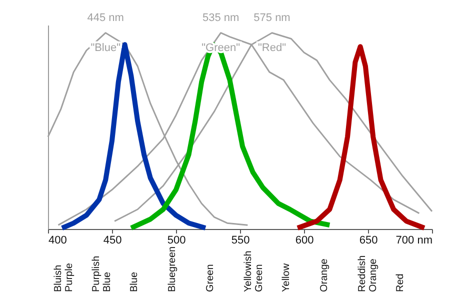 This screenshot has width=474, height=304. I want to click on text: Reddish Orange, so click(368, 273).